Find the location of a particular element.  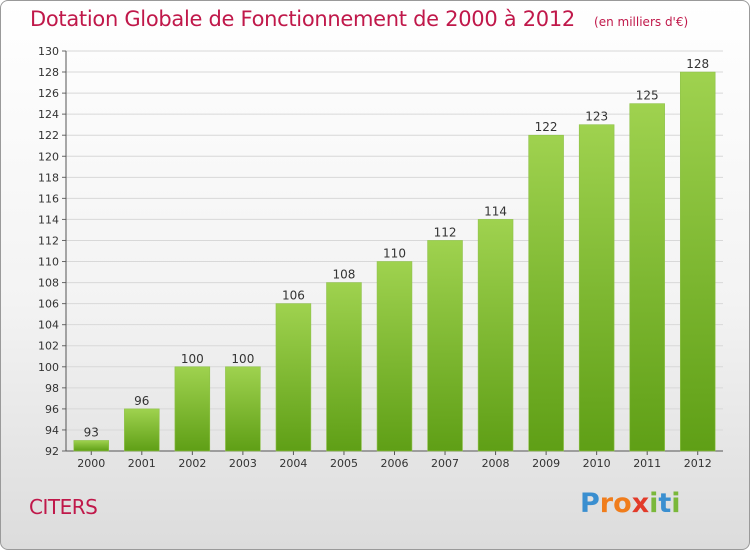

y-tick-label: 124 is located at coordinates (48, 114).